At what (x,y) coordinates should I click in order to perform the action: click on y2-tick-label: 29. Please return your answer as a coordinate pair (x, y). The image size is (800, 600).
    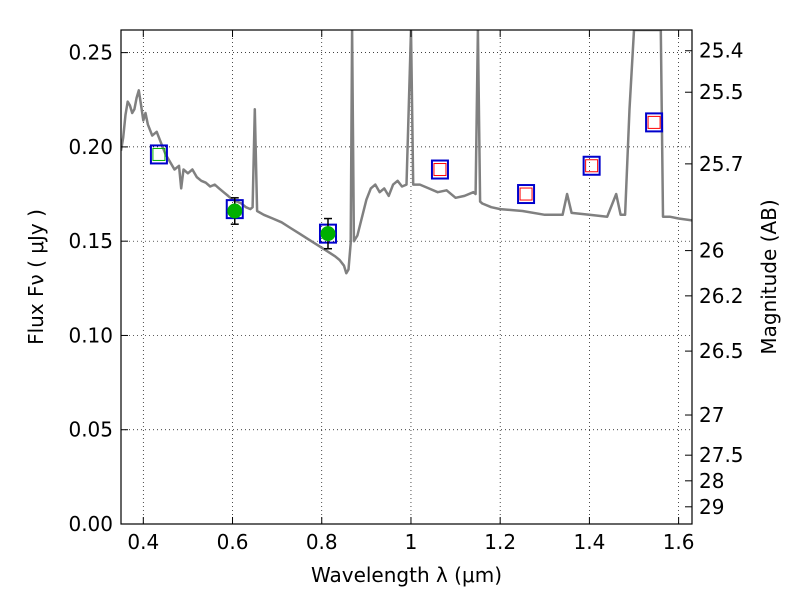
    Looking at the image, I should click on (711, 507).